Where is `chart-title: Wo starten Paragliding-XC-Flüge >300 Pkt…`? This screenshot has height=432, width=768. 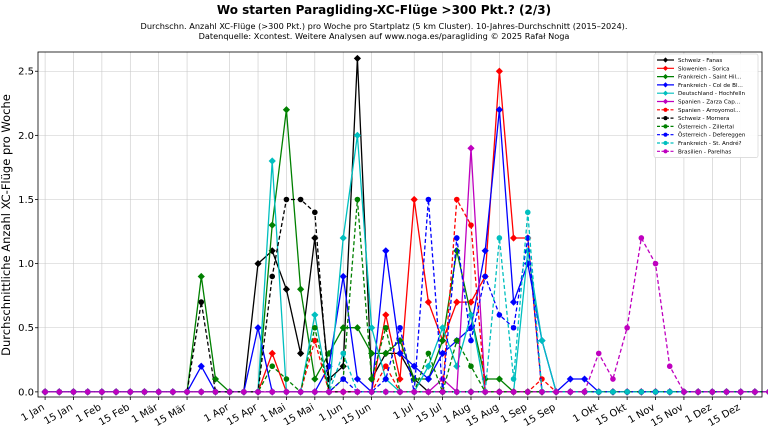 chart-title: Wo starten Paragliding-XC-Flüge >300 Pkt… is located at coordinates (384, 10).